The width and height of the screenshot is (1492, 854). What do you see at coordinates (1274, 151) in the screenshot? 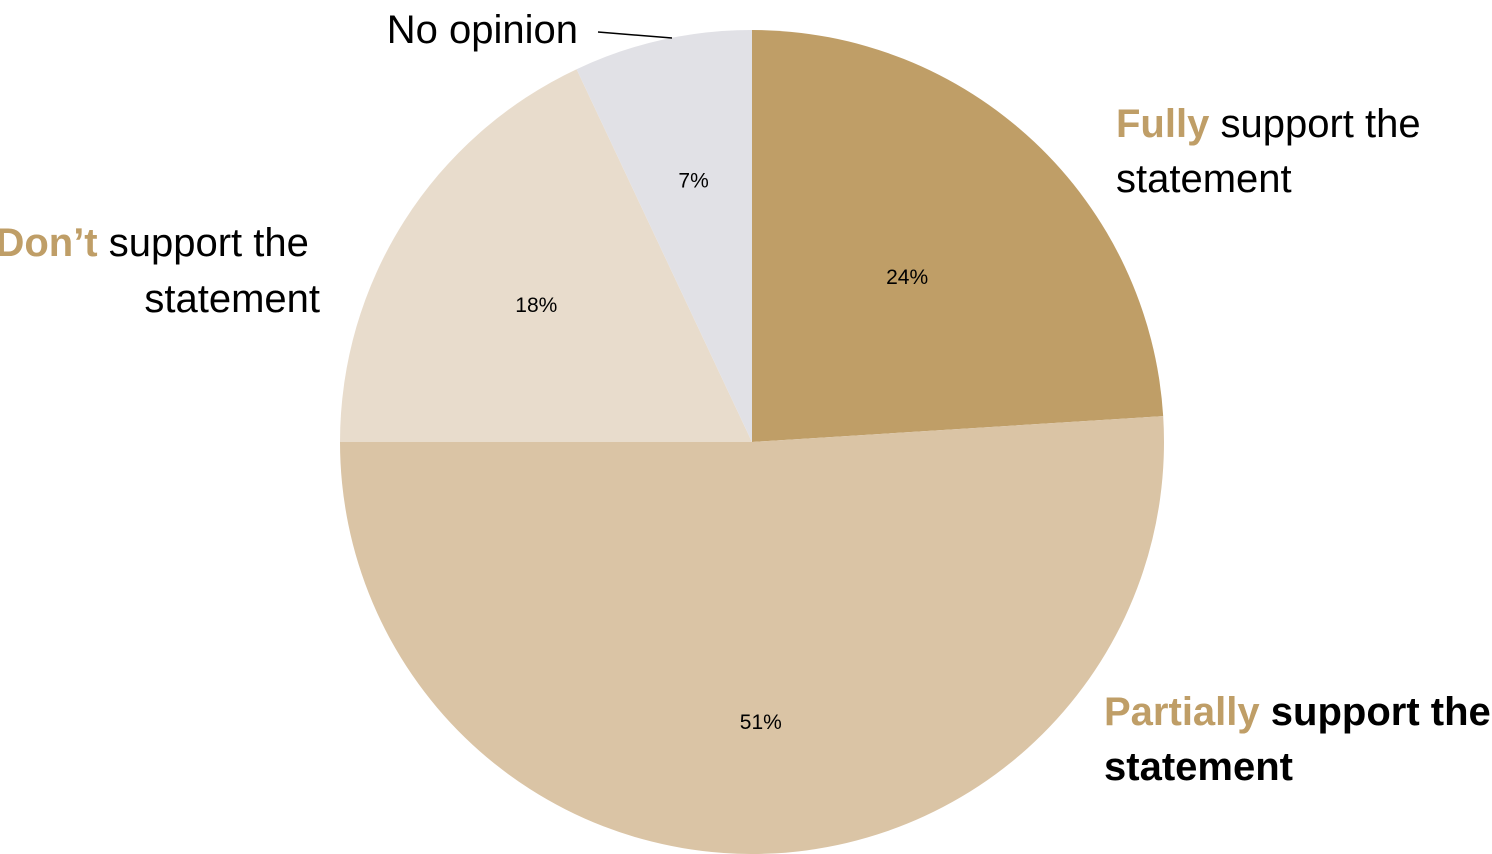
I see `label-fully: Fully support the statement` at bounding box center [1274, 151].